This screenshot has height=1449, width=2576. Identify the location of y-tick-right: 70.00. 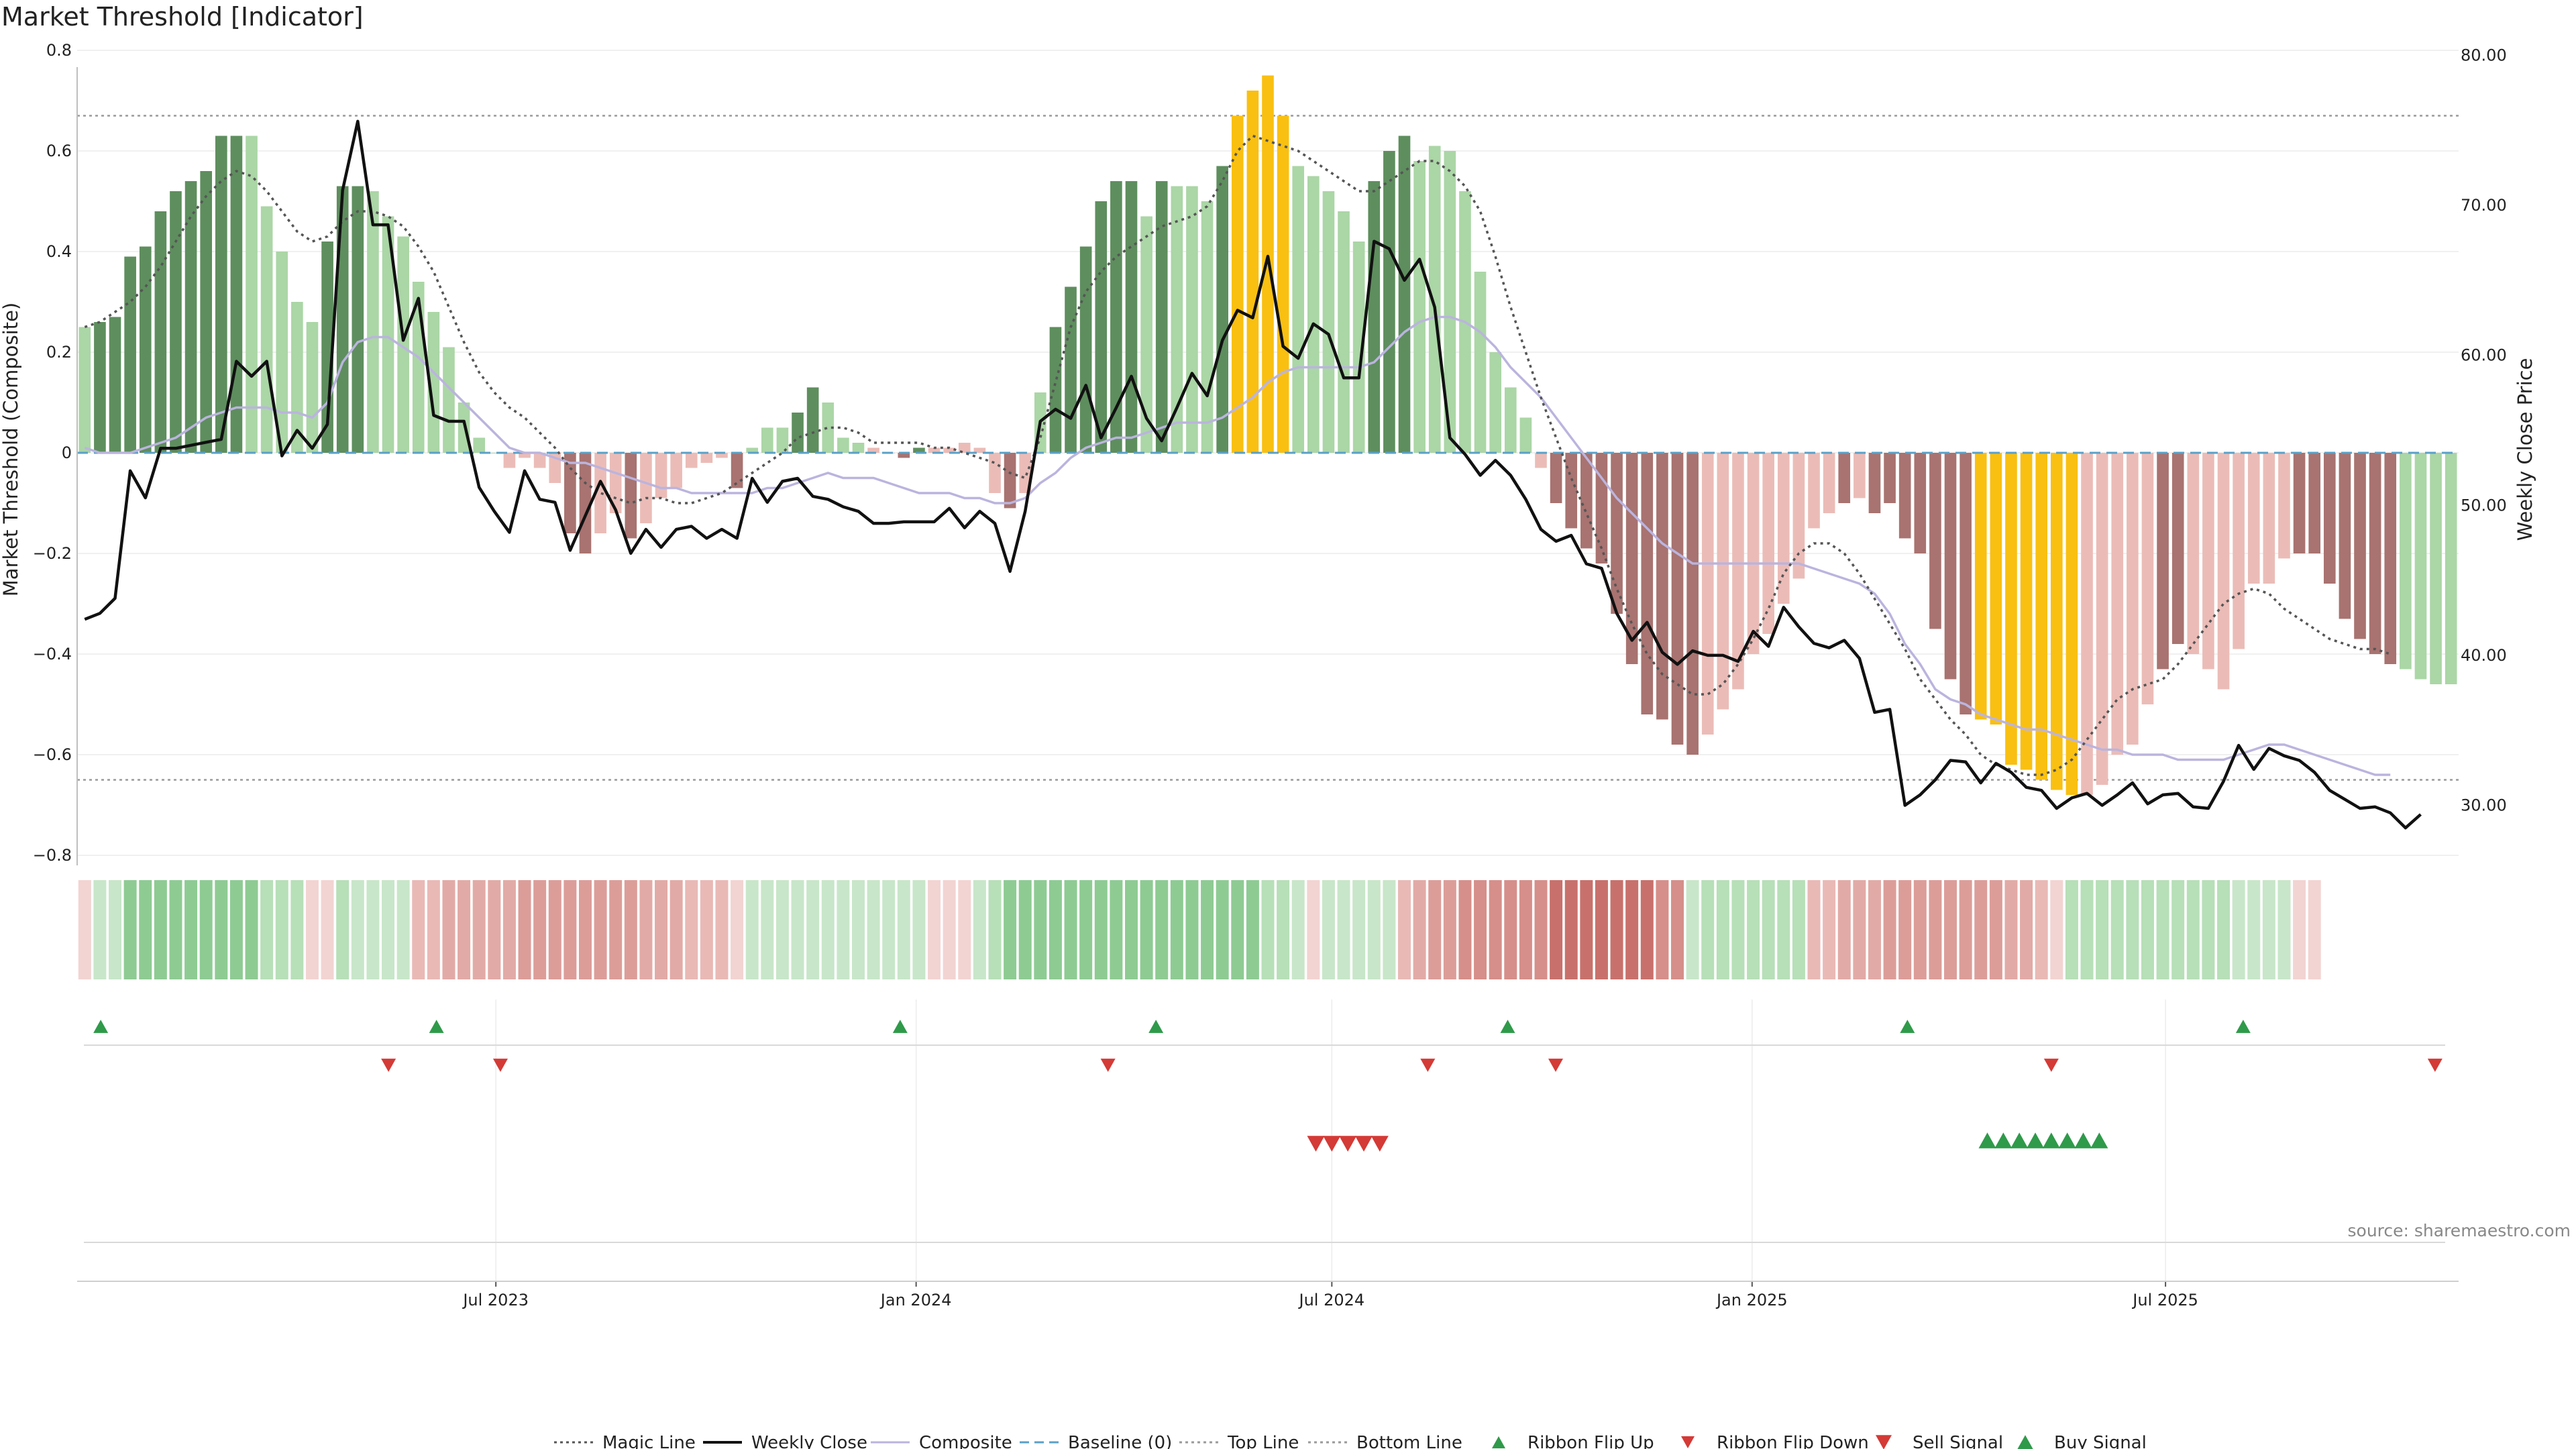
(2484, 205).